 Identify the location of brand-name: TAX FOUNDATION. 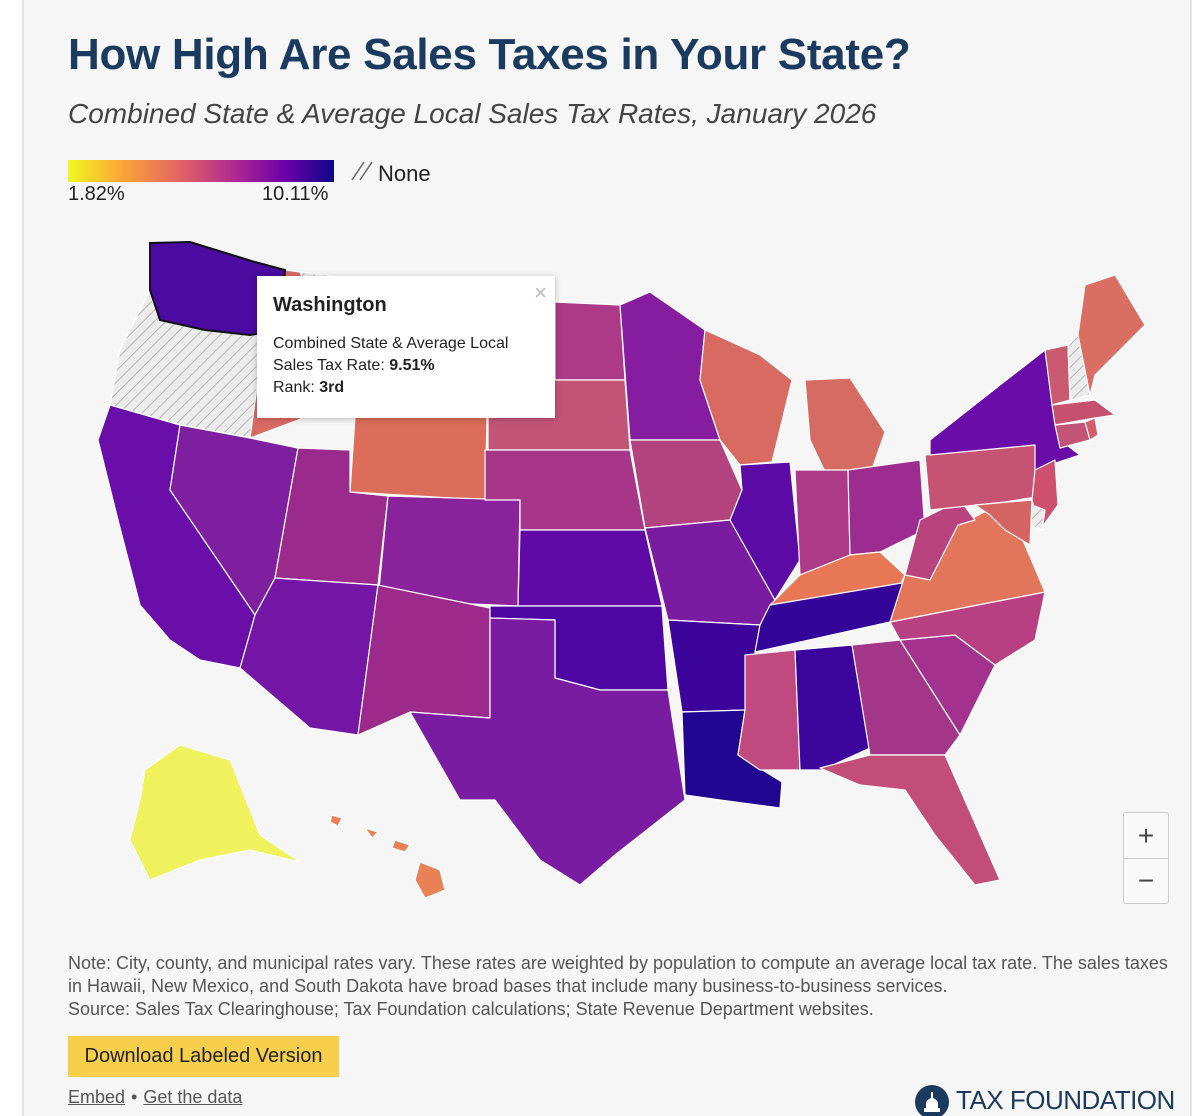
(1065, 1099).